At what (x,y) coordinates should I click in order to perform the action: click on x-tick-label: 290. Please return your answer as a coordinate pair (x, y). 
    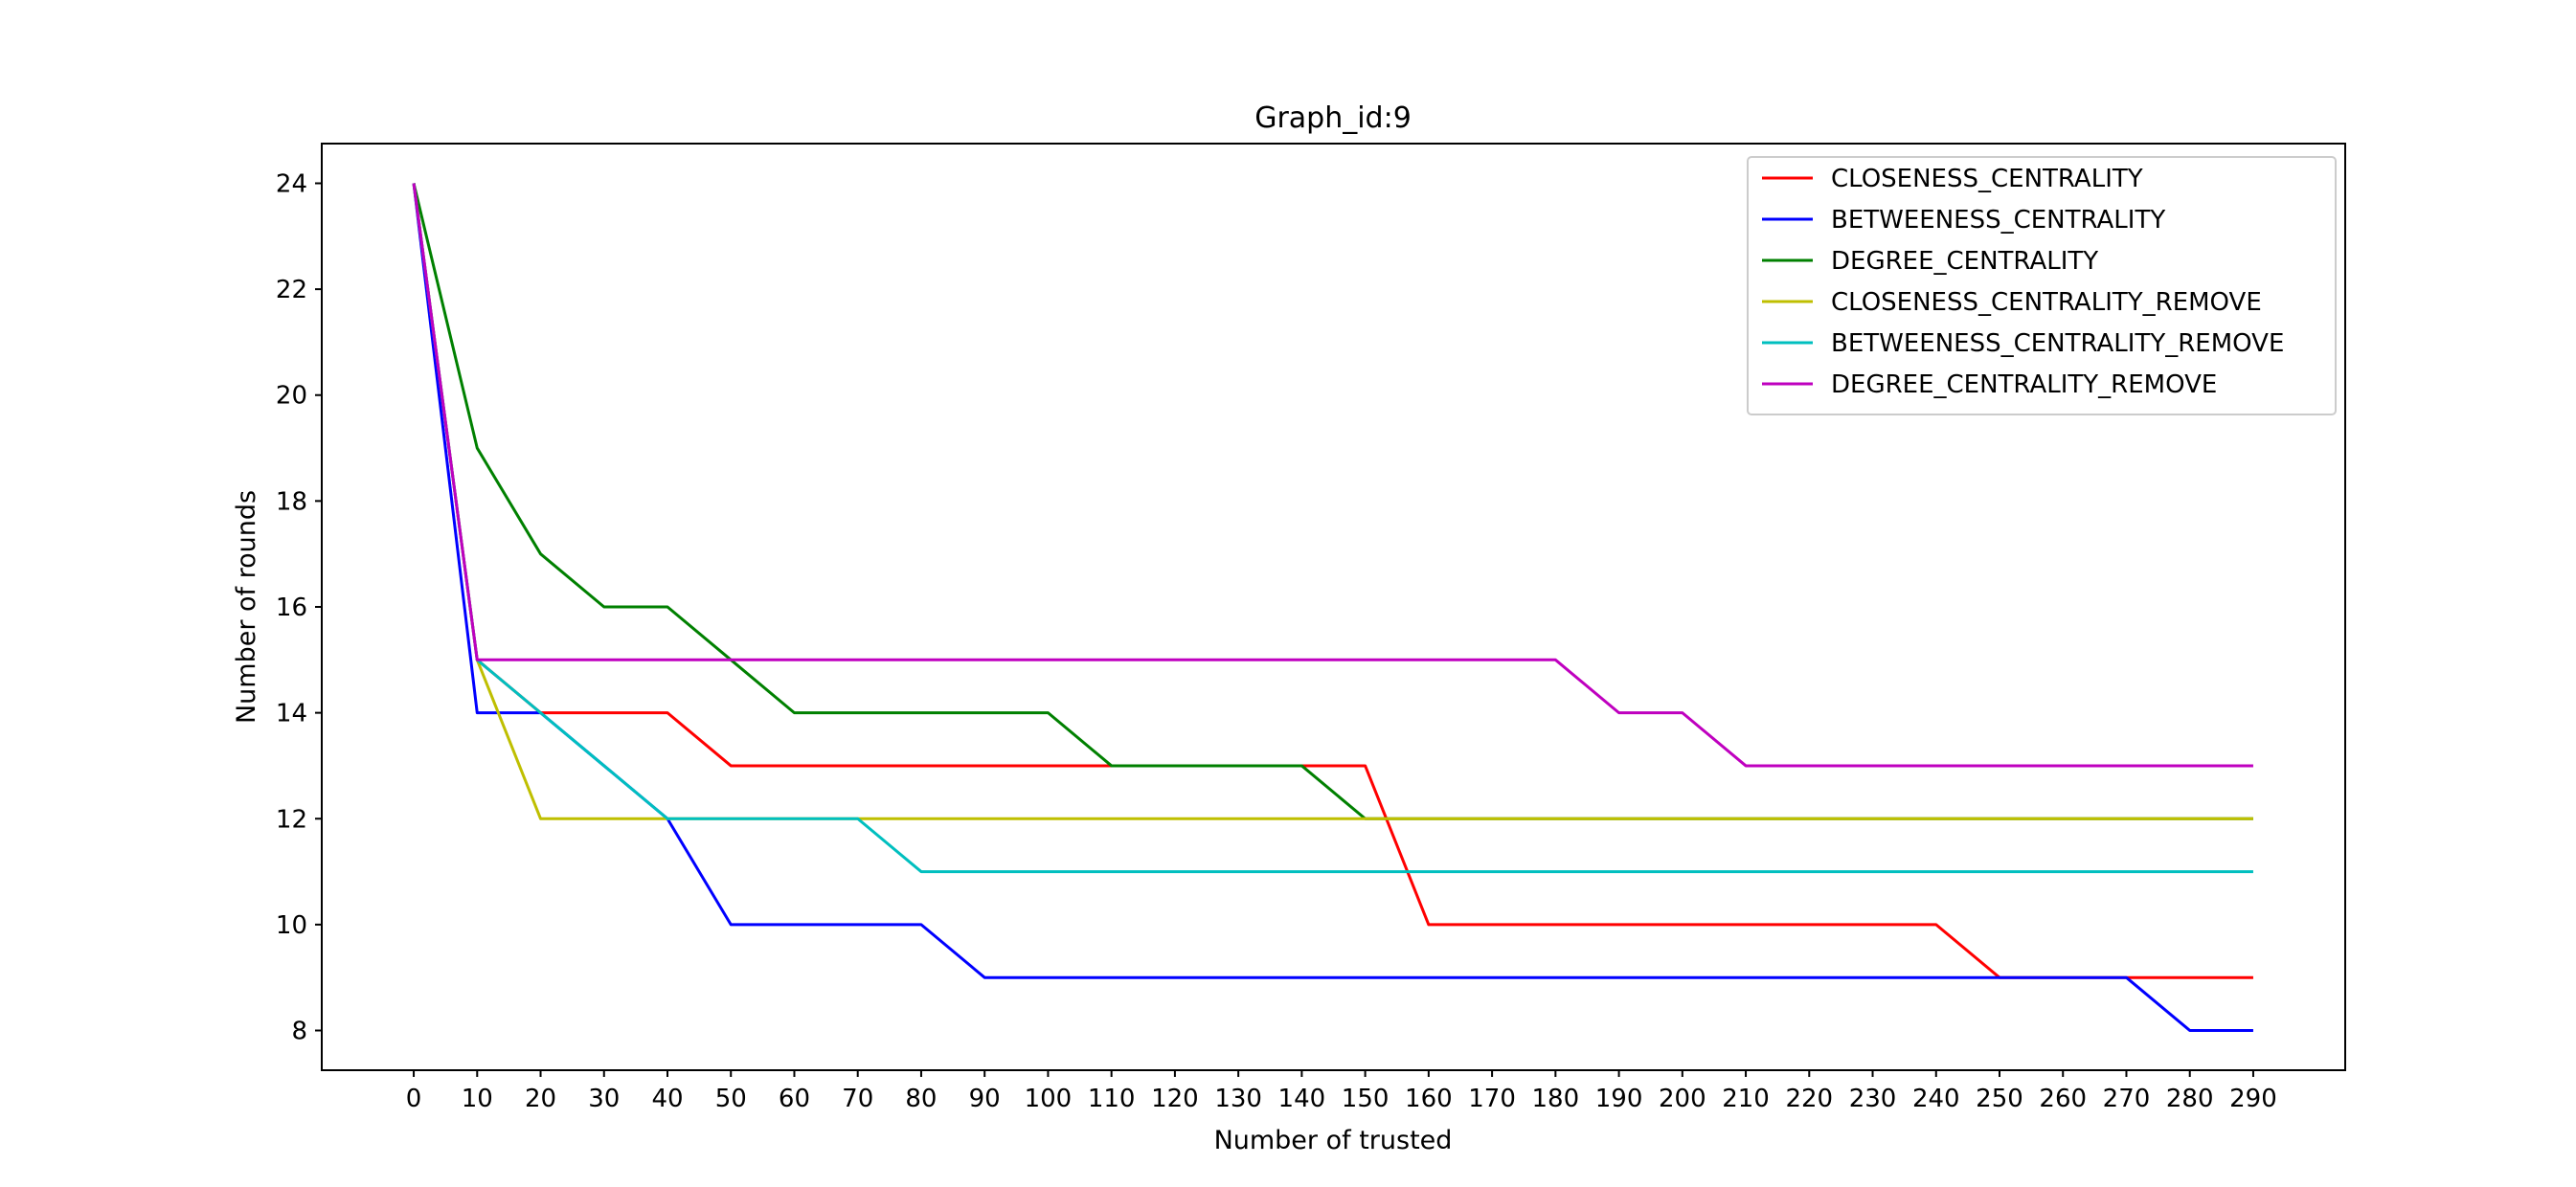
    Looking at the image, I should click on (2253, 1099).